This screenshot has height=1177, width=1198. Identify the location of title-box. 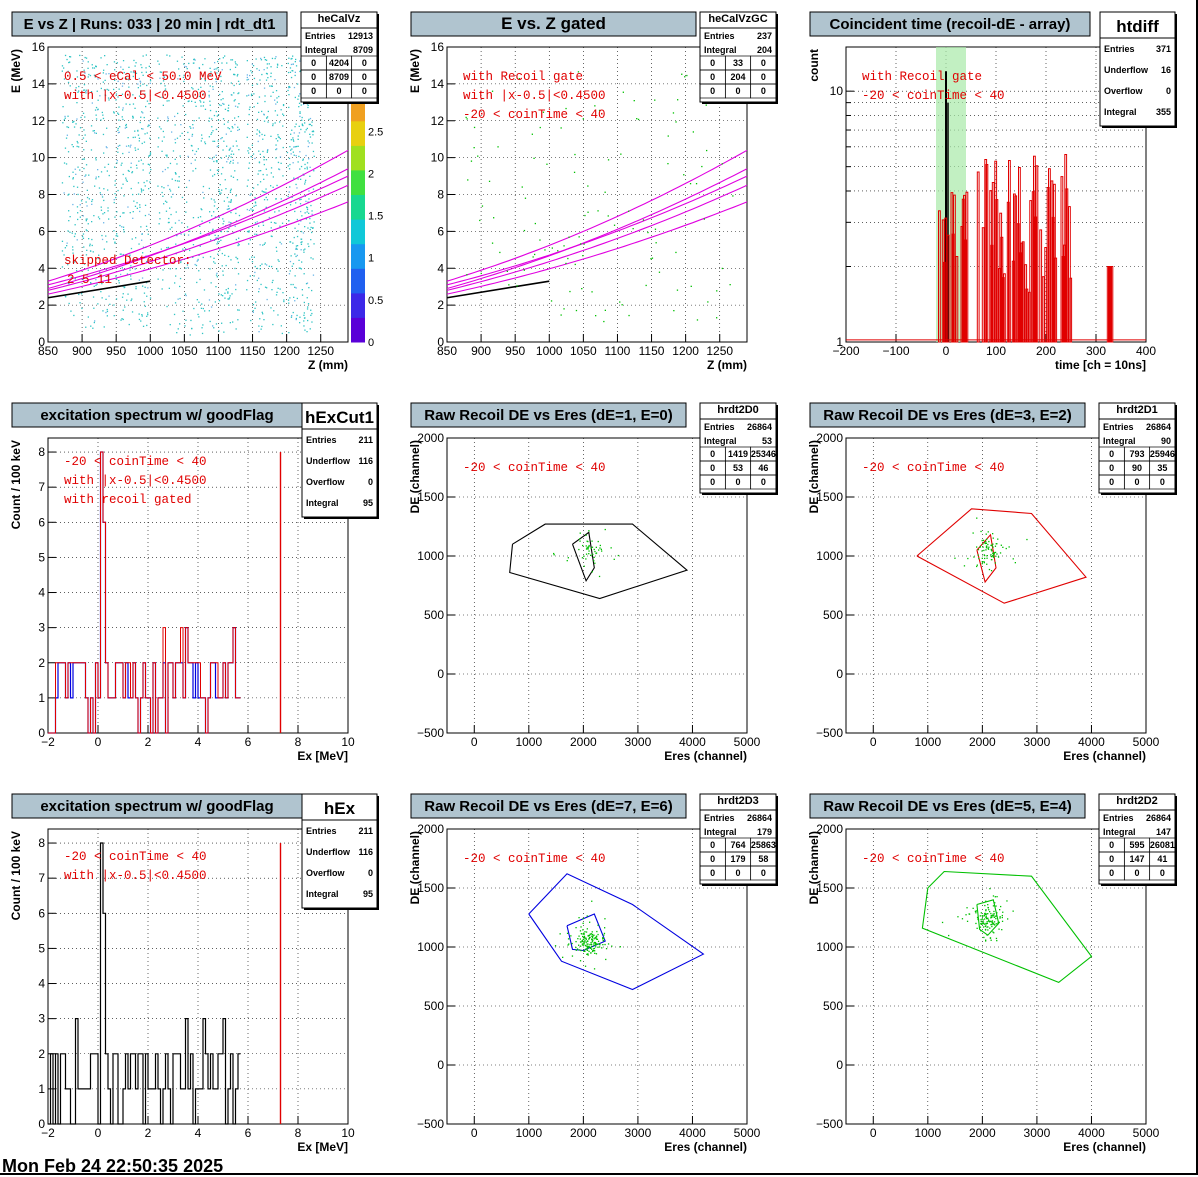
(553, 24).